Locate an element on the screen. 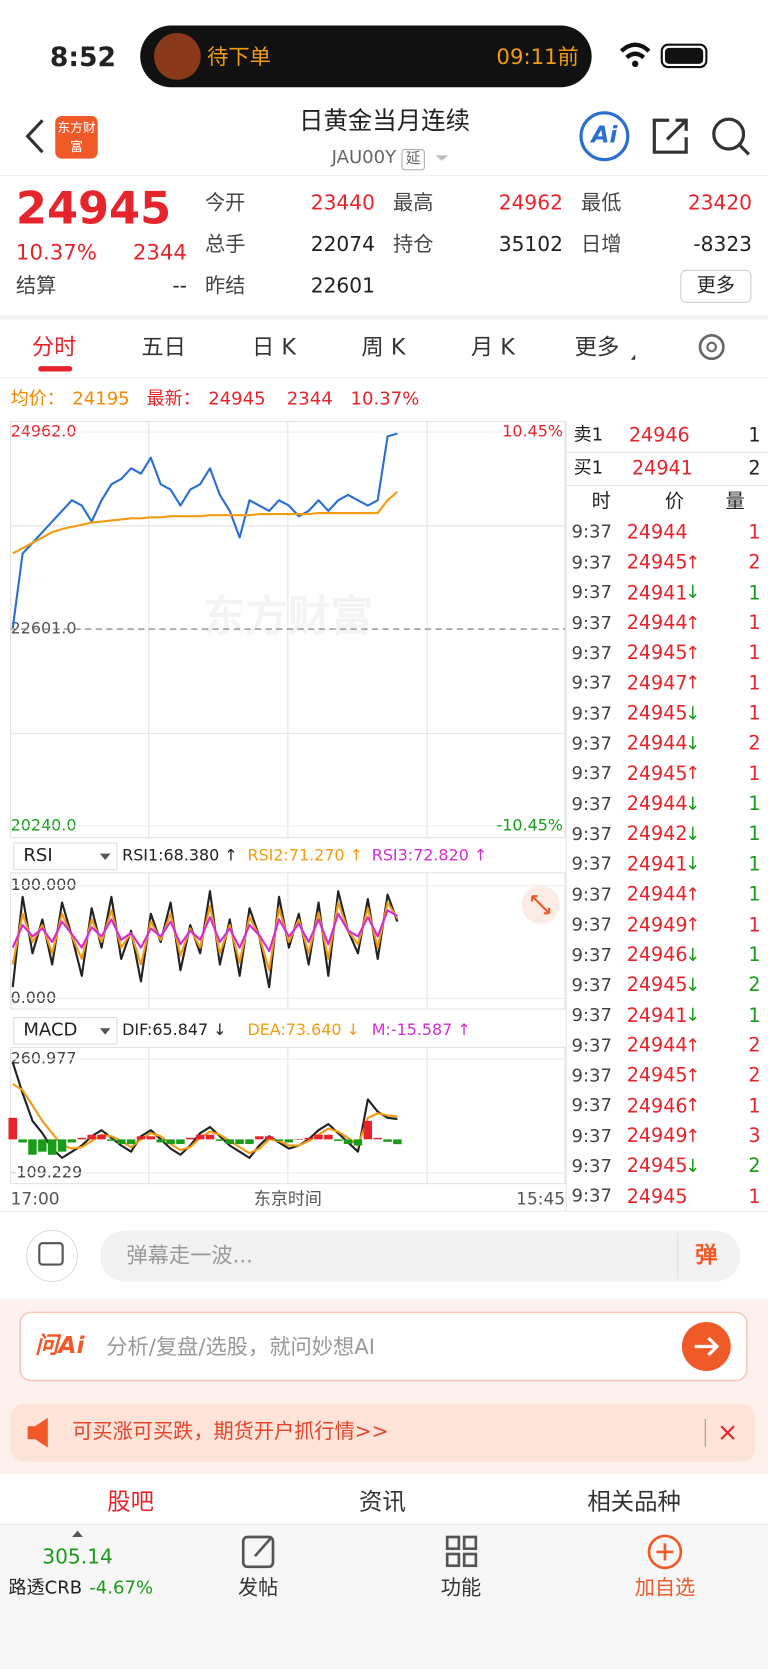 Image resolution: width=768 pixels, height=1669 pixels. banner is located at coordinates (383, 1432).